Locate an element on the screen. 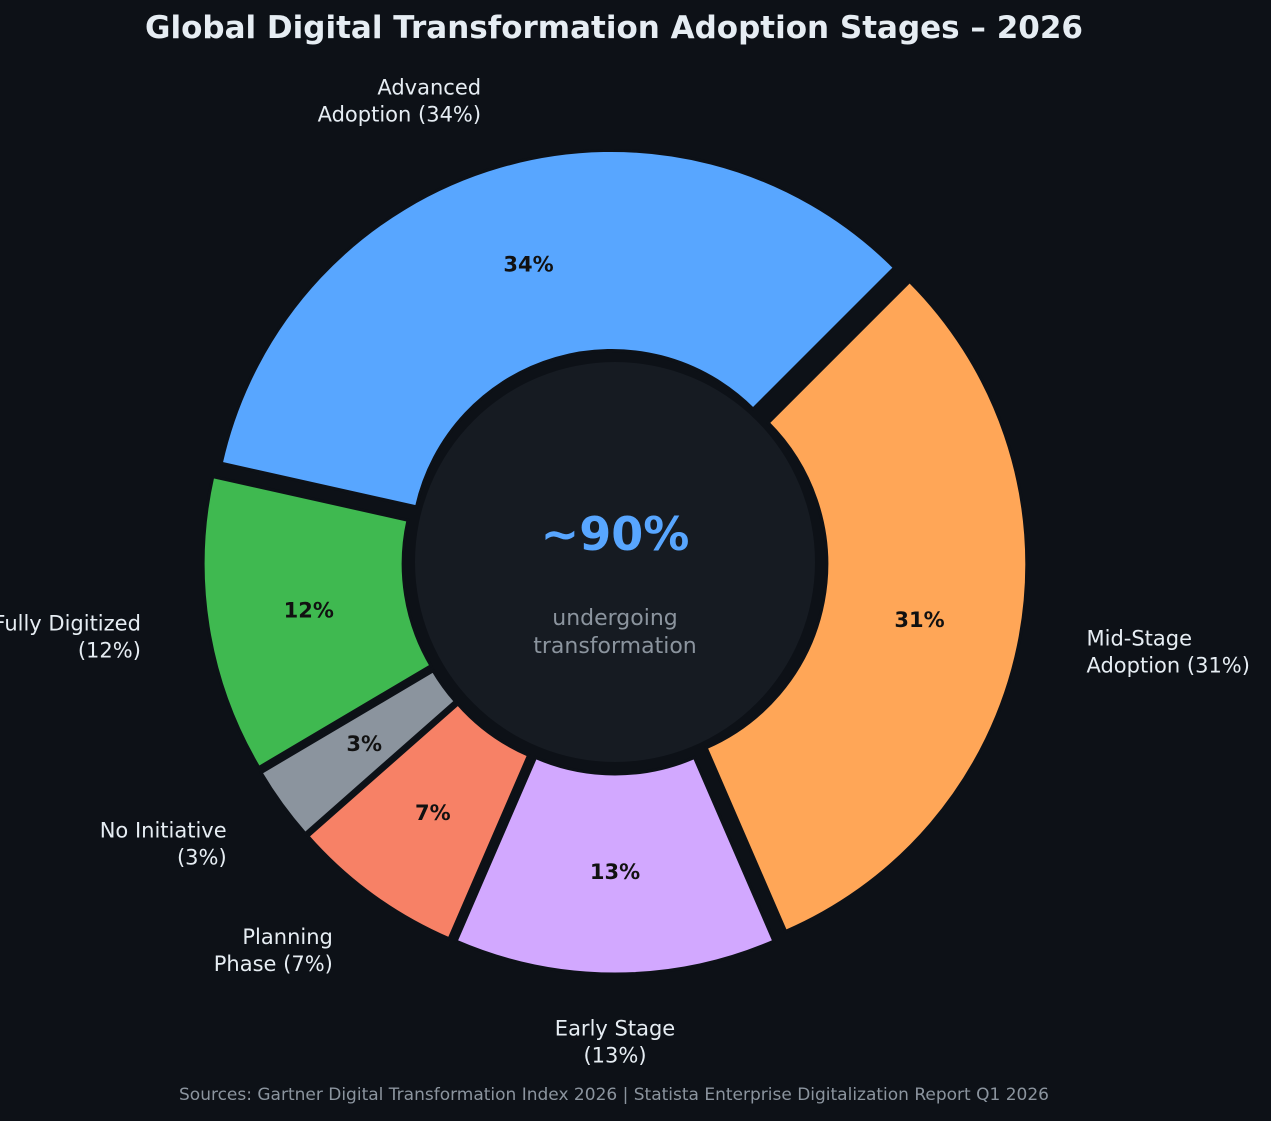 The height and width of the screenshot is (1121, 1271). outer-label-early-stage-line-1: Early Stage is located at coordinates (615, 1029).